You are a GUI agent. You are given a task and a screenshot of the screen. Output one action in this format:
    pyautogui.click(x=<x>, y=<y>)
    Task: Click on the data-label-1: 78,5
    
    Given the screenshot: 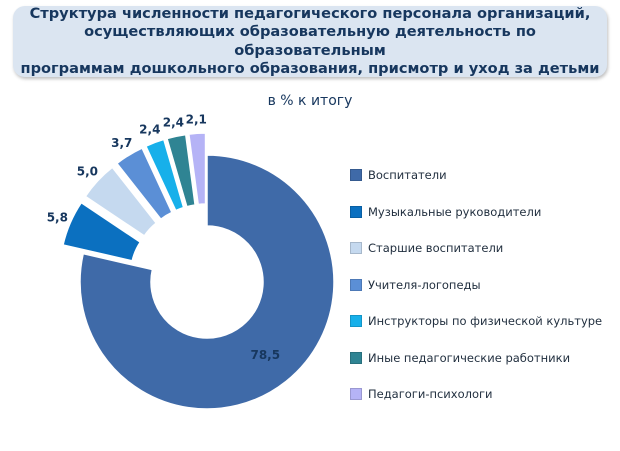 What is the action you would take?
    pyautogui.click(x=265, y=355)
    